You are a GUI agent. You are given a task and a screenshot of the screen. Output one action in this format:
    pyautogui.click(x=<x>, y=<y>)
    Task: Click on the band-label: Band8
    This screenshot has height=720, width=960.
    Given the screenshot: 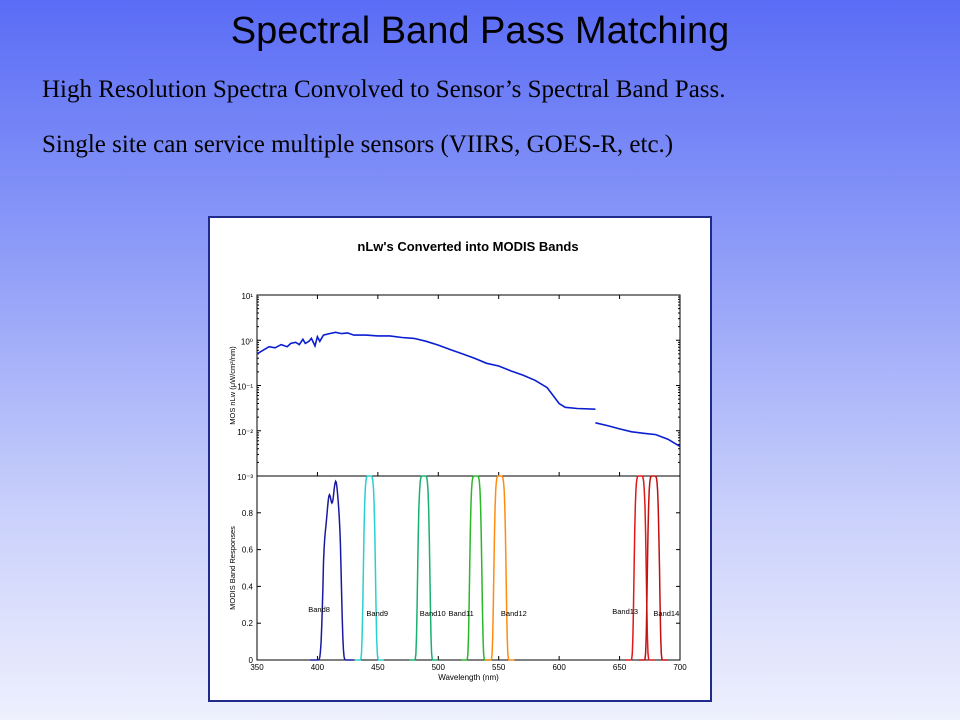 What is the action you would take?
    pyautogui.click(x=319, y=609)
    